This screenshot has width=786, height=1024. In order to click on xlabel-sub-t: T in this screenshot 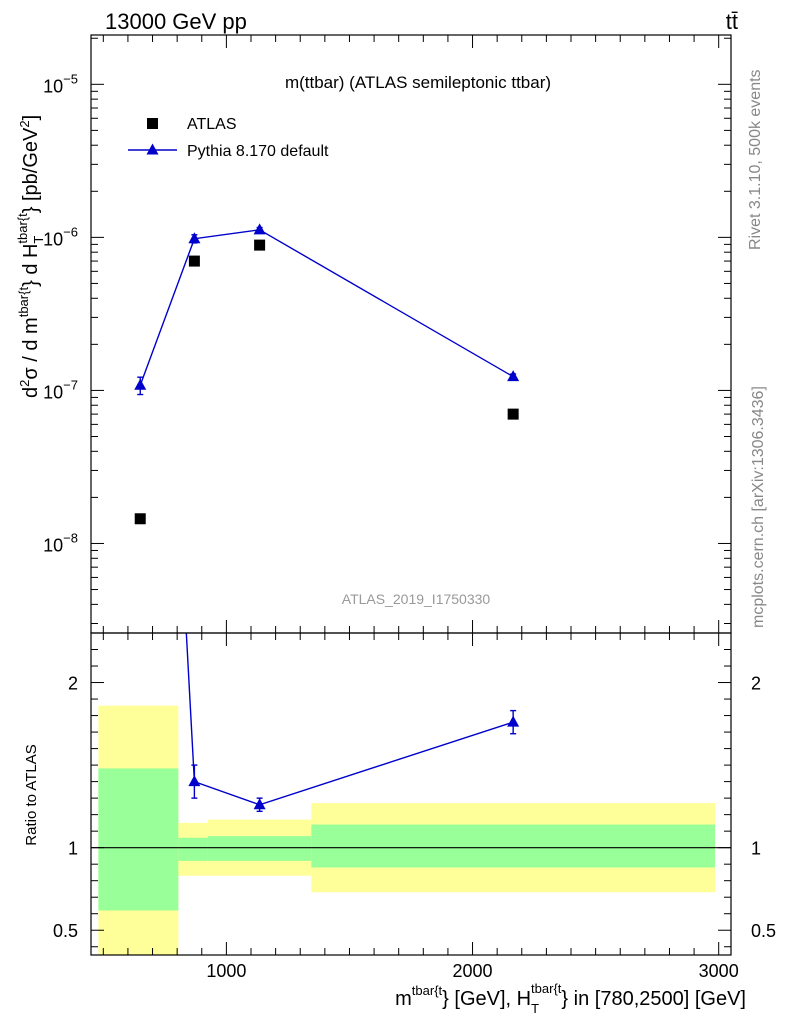, I will do `click(535, 1008)`.